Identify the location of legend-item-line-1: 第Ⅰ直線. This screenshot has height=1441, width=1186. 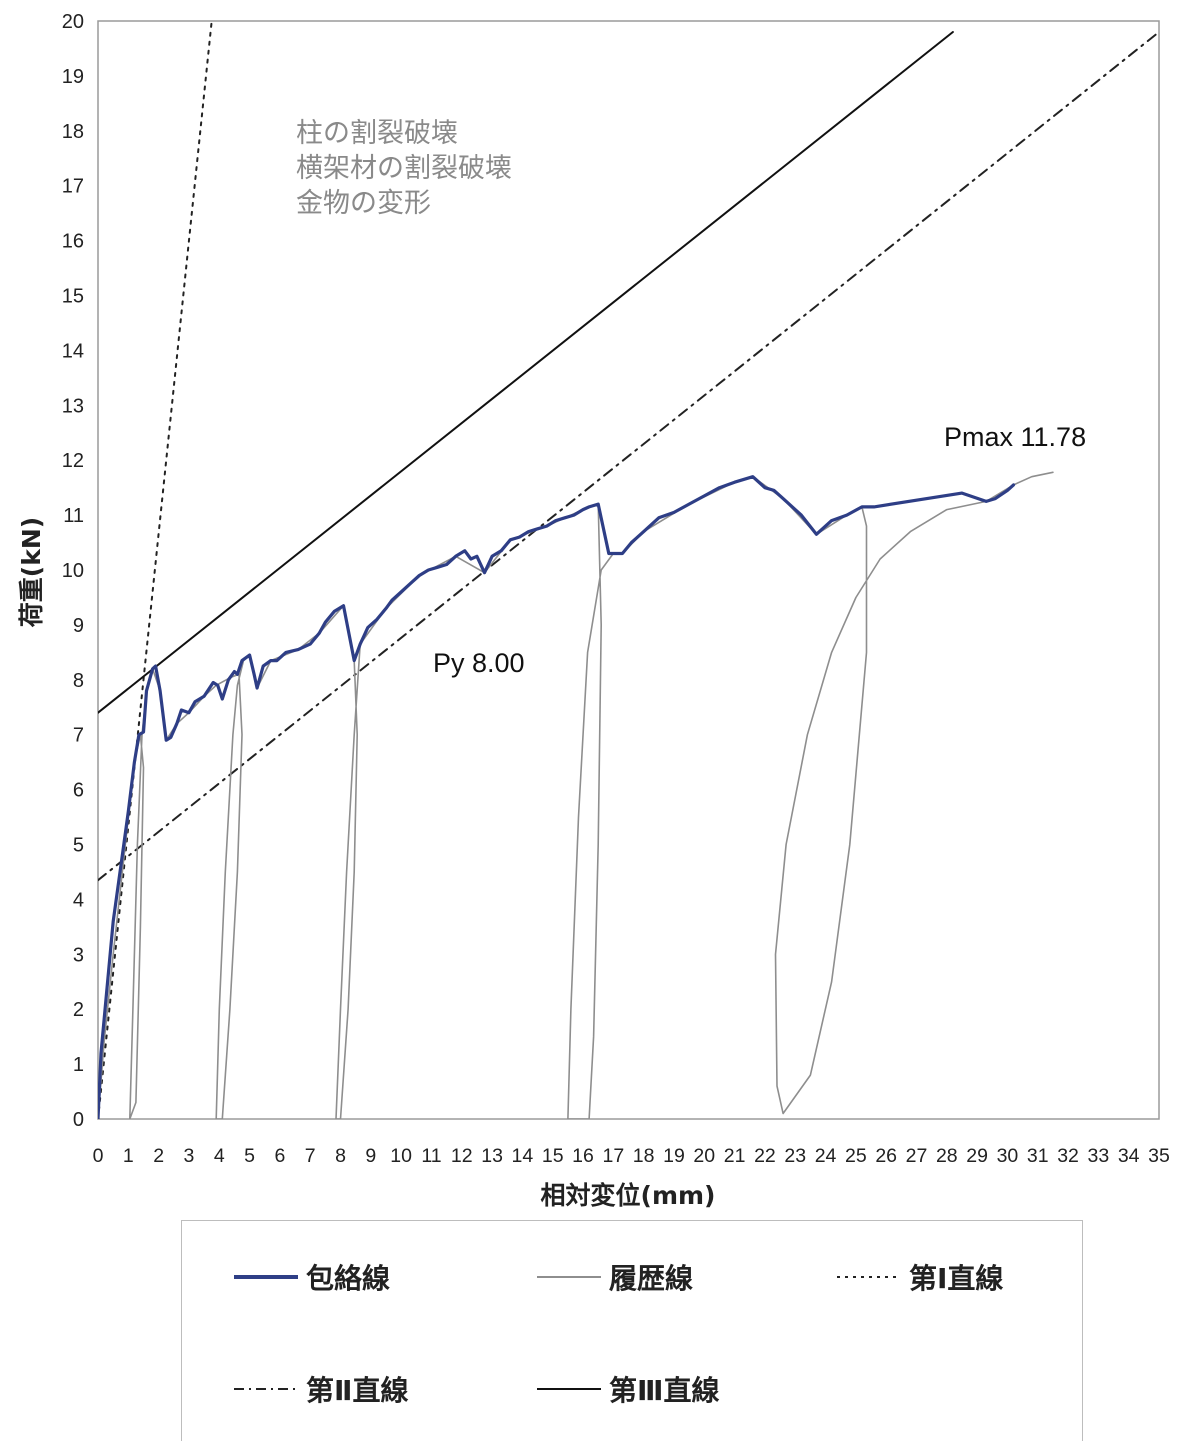
(920, 1277).